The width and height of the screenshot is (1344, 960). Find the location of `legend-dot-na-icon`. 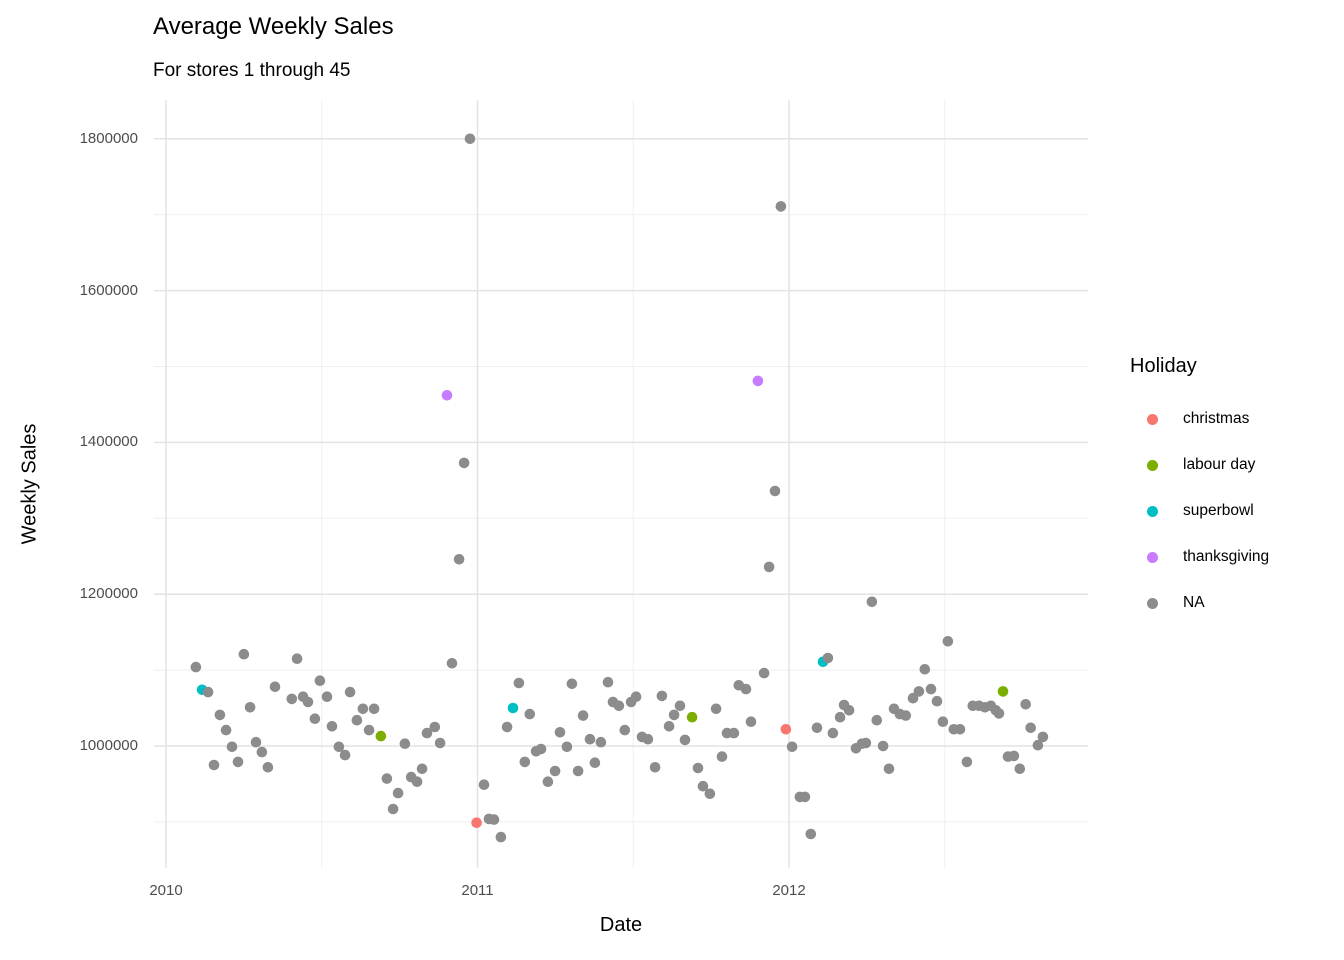

legend-dot-na-icon is located at coordinates (1152, 603).